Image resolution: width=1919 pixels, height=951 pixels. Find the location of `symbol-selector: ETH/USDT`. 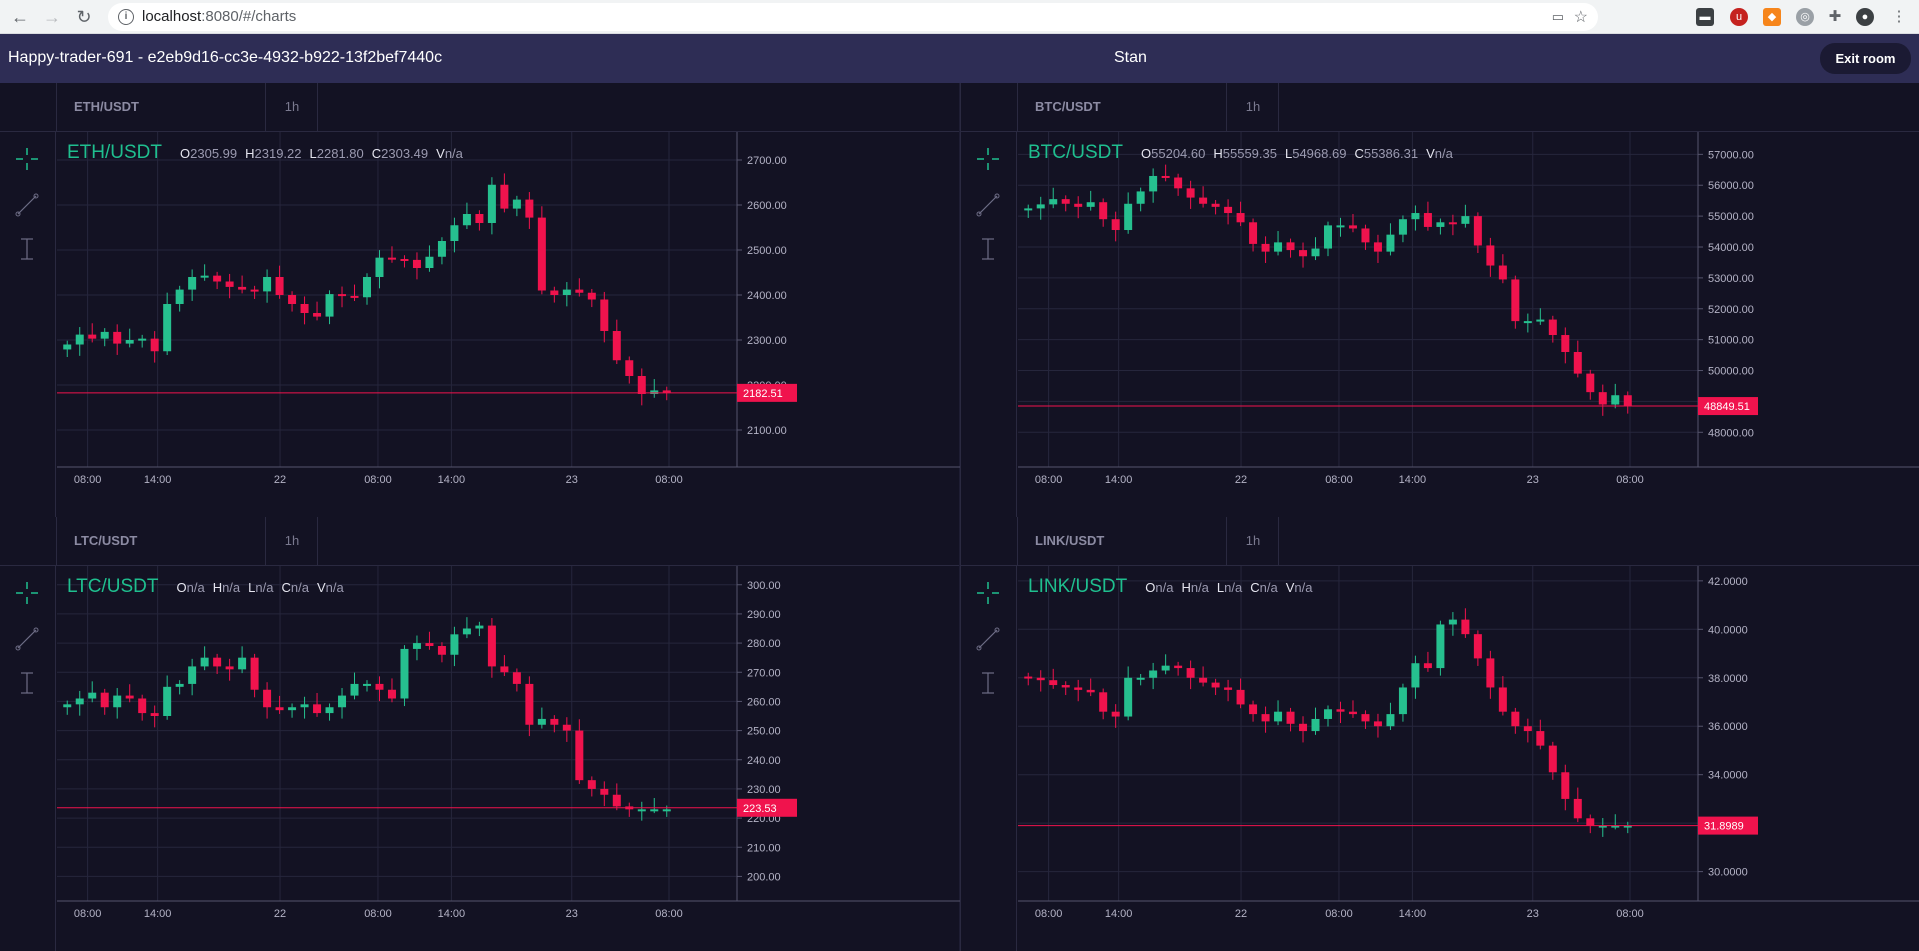

symbol-selector: ETH/USDT is located at coordinates (161, 107).